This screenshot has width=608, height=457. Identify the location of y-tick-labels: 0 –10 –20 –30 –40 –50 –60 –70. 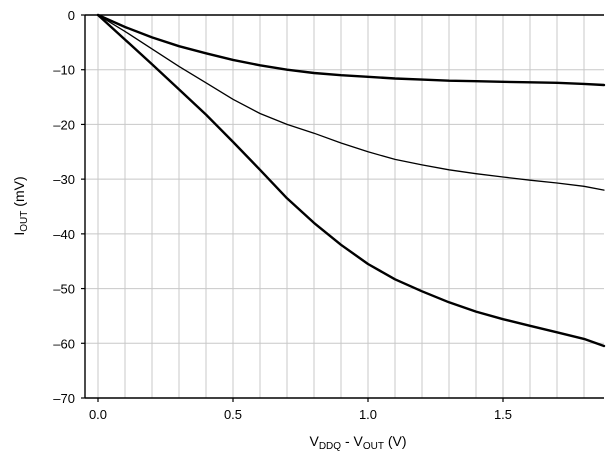
(64, 207).